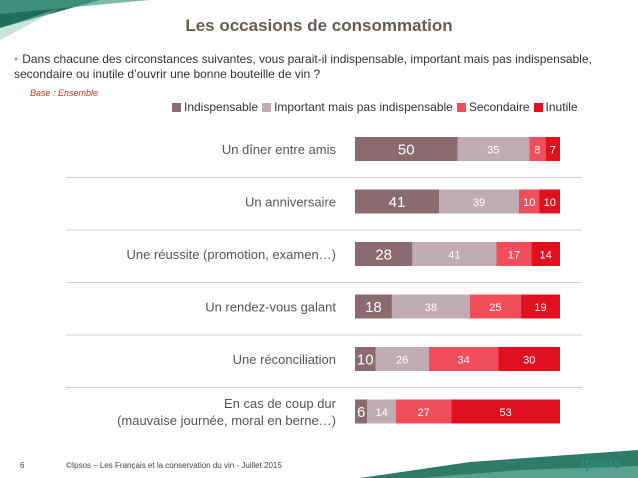 Image resolution: width=638 pixels, height=478 pixels. I want to click on data-label: 25, so click(495, 308).